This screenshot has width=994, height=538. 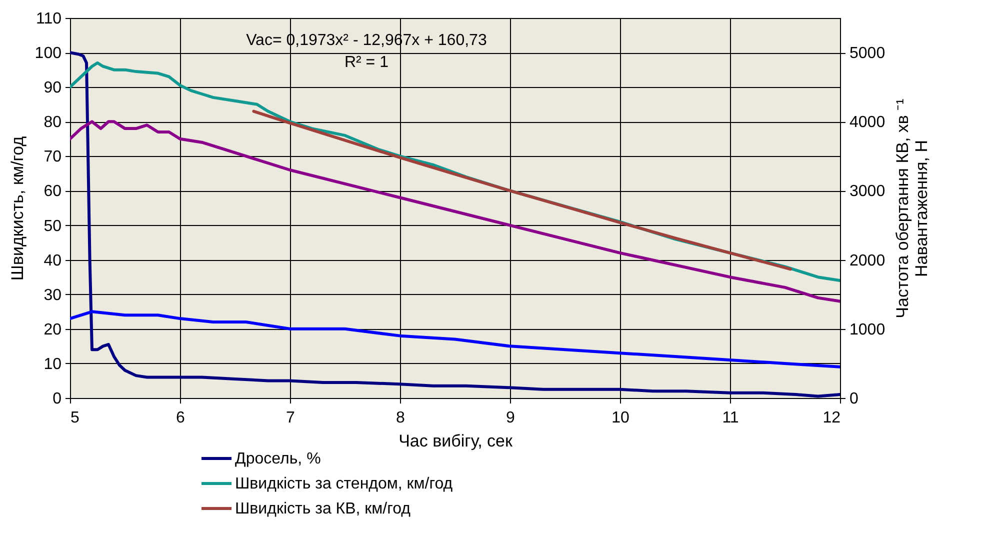 What do you see at coordinates (291, 418) in the screenshot?
I see `x-tick-label: 7` at bounding box center [291, 418].